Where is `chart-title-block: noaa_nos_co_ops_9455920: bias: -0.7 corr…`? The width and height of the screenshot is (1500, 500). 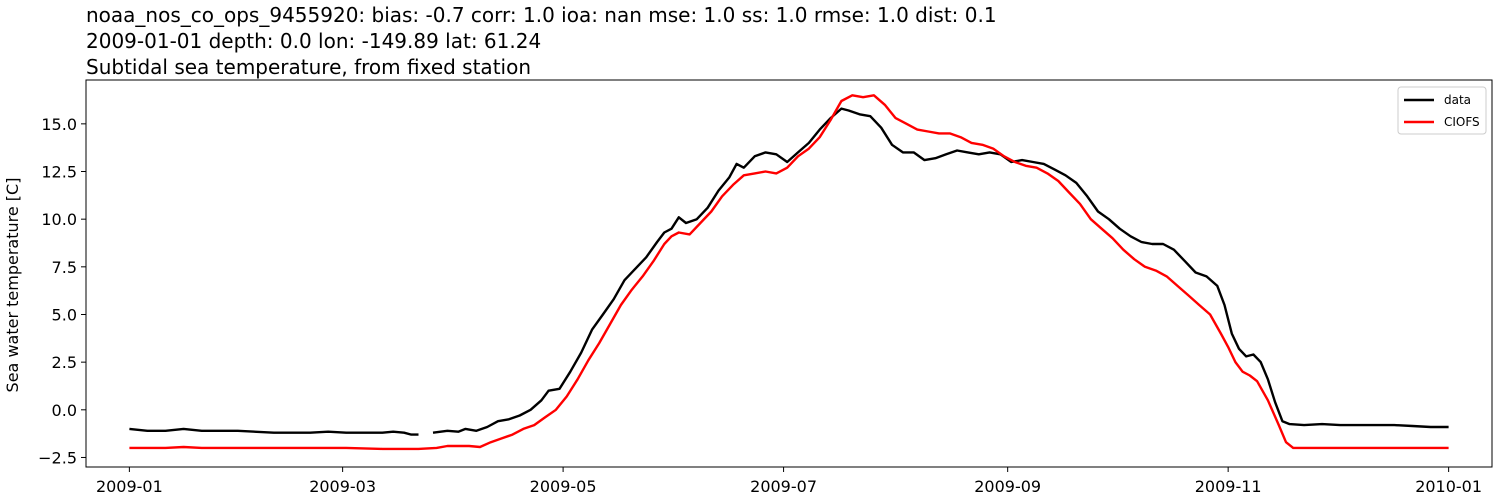
chart-title-block: noaa_nos_co_ops_9455920: bias: -0.7 corr… is located at coordinates (541, 41).